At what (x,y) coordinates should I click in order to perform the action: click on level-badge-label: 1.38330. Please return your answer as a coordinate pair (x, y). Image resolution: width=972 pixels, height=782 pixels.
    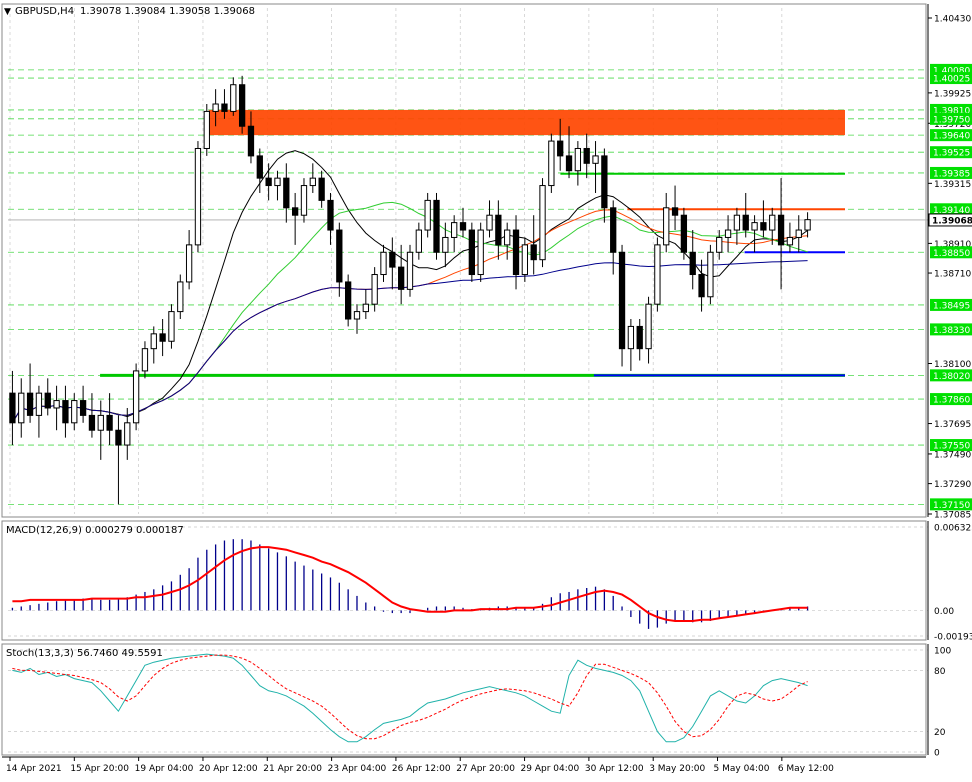
    Looking at the image, I should click on (951, 331).